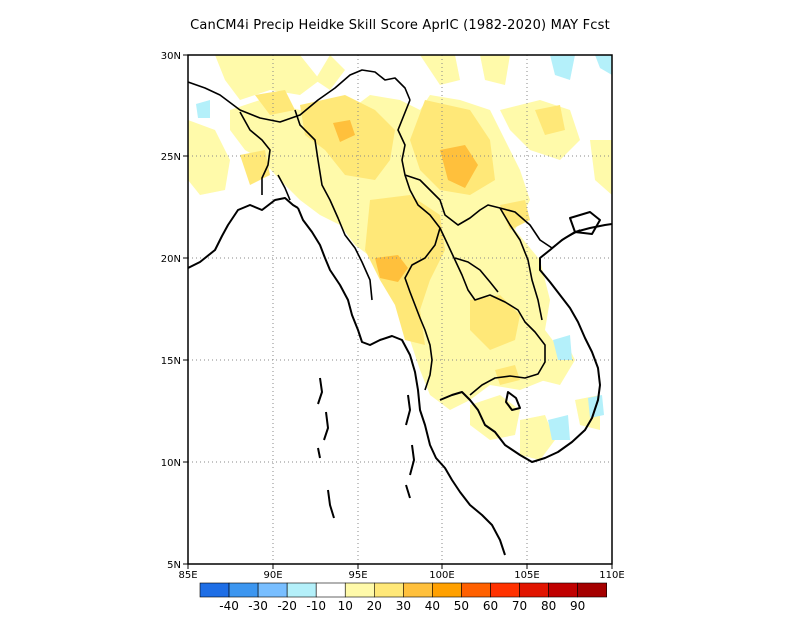 This screenshot has height=618, width=800. I want to click on x-tick-label: 95E, so click(357, 575).